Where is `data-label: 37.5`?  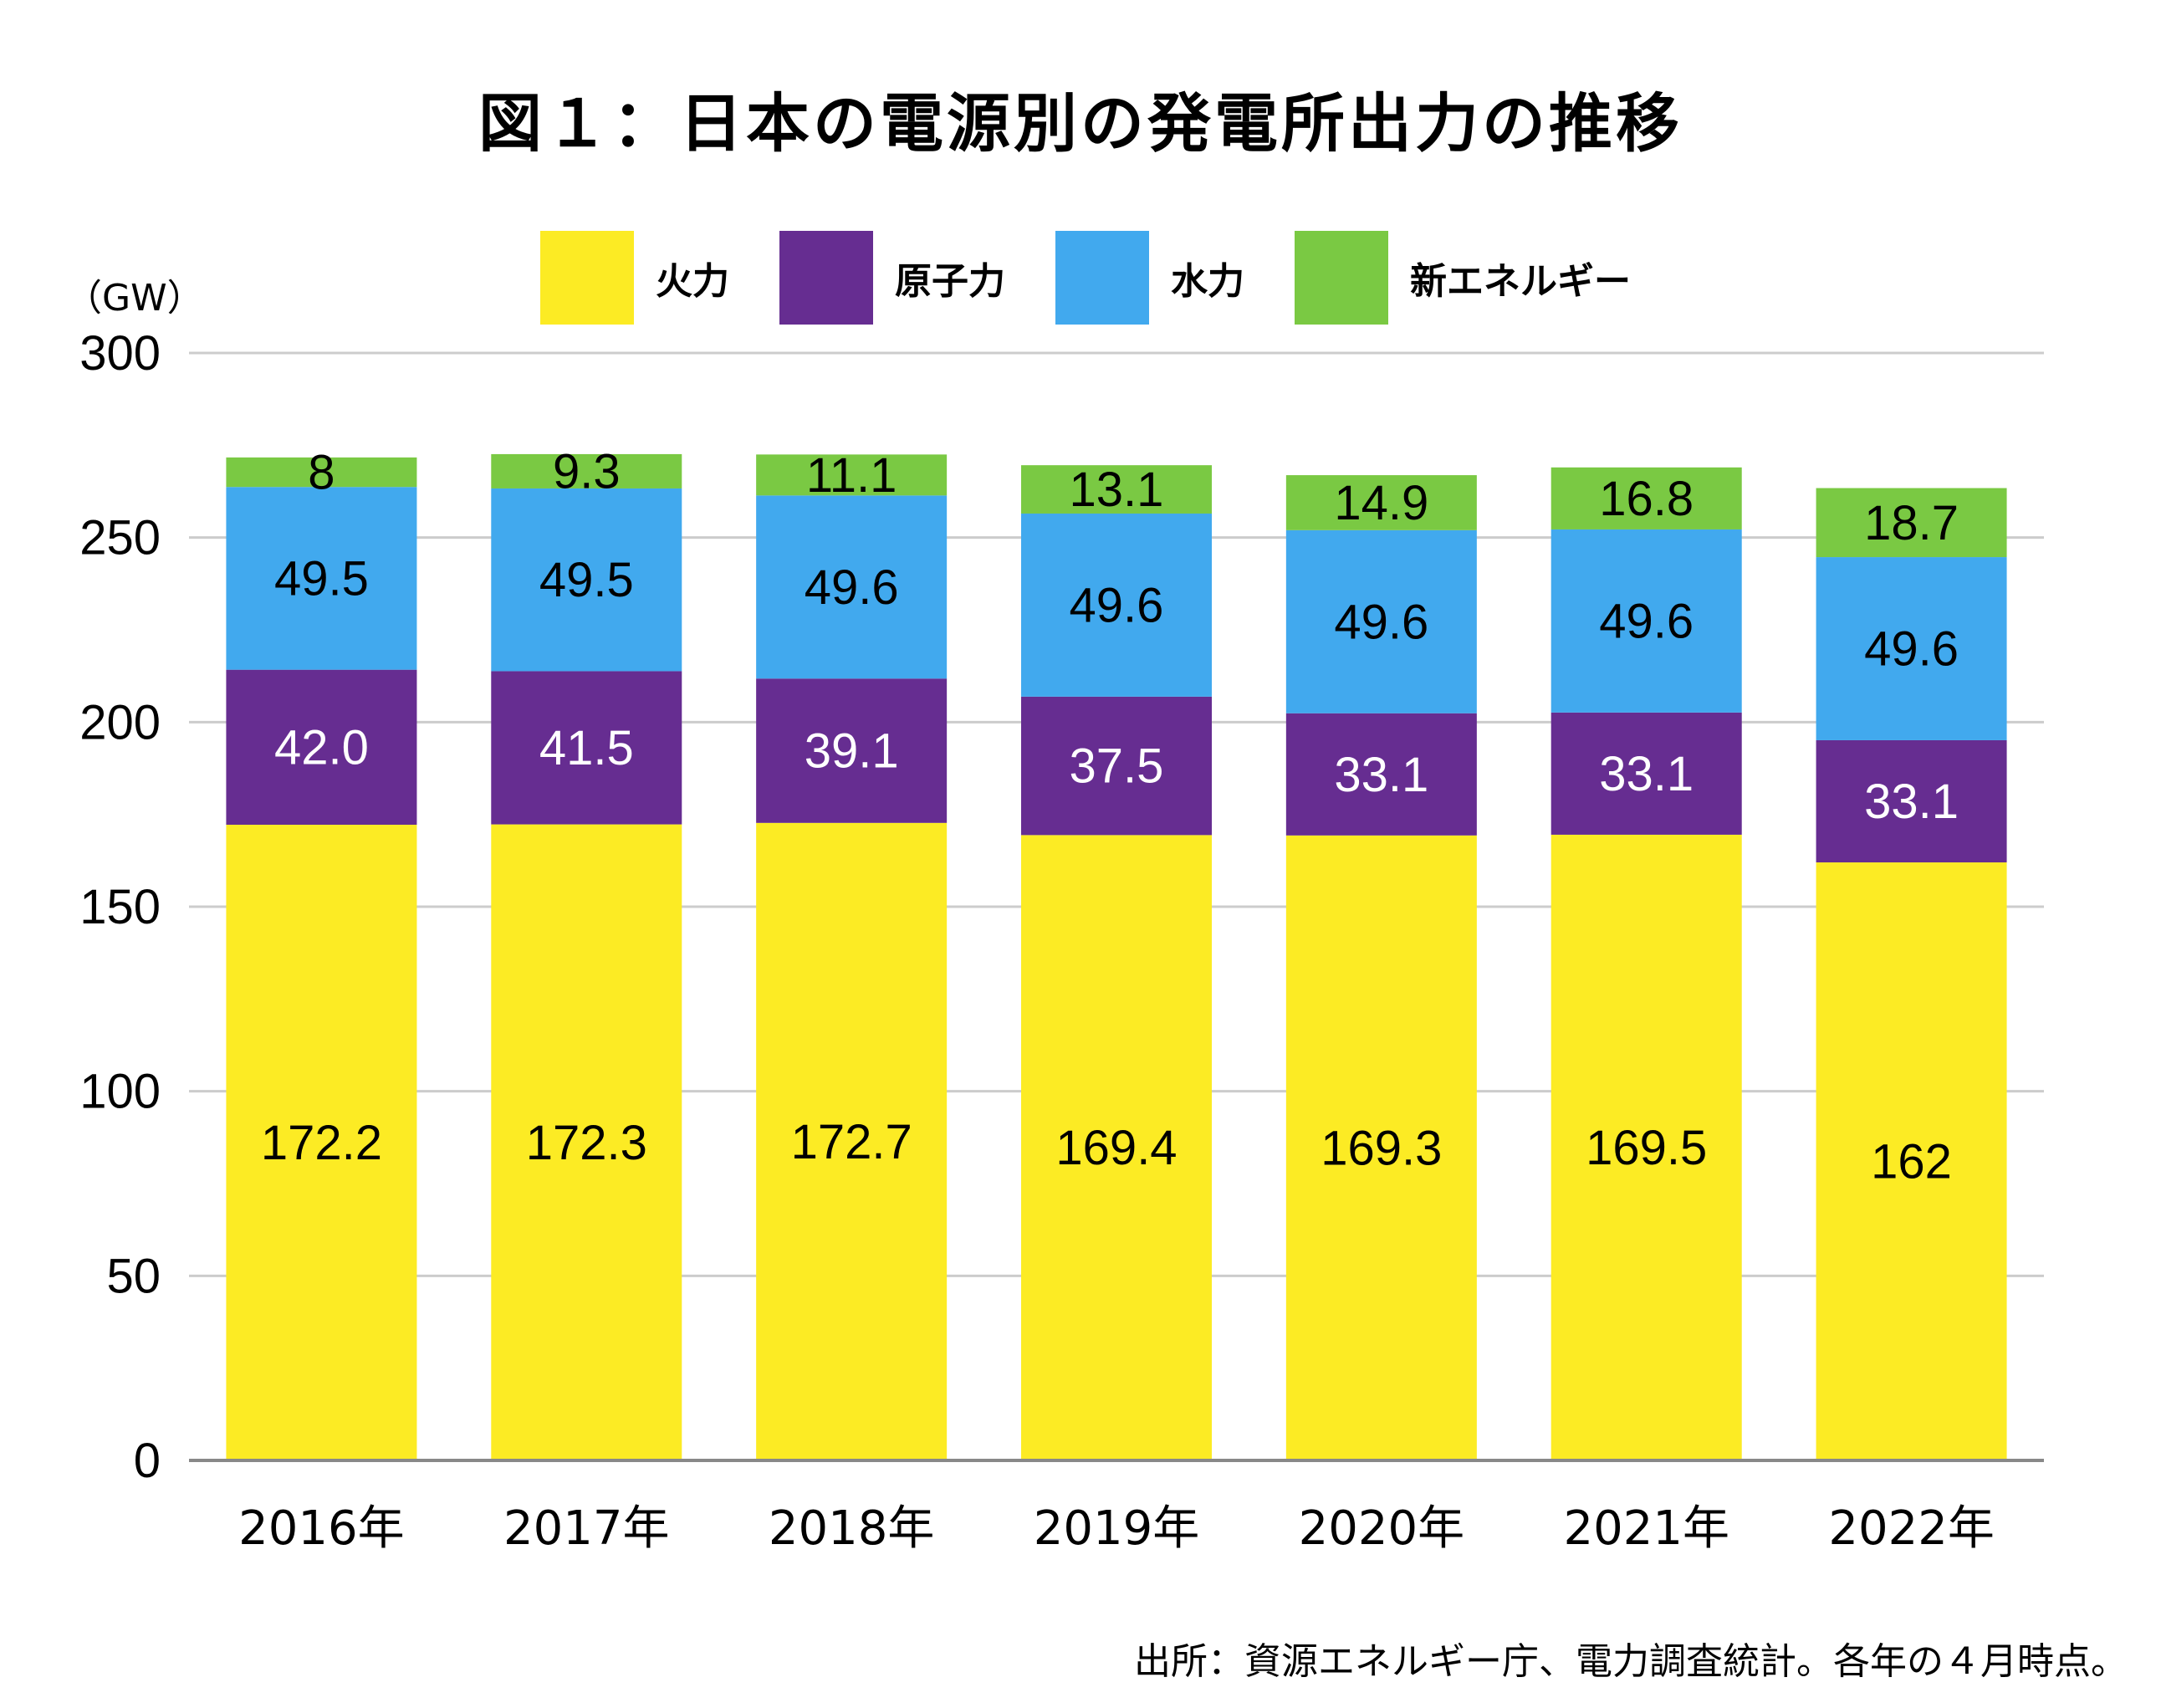
data-label: 37.5 is located at coordinates (1117, 766).